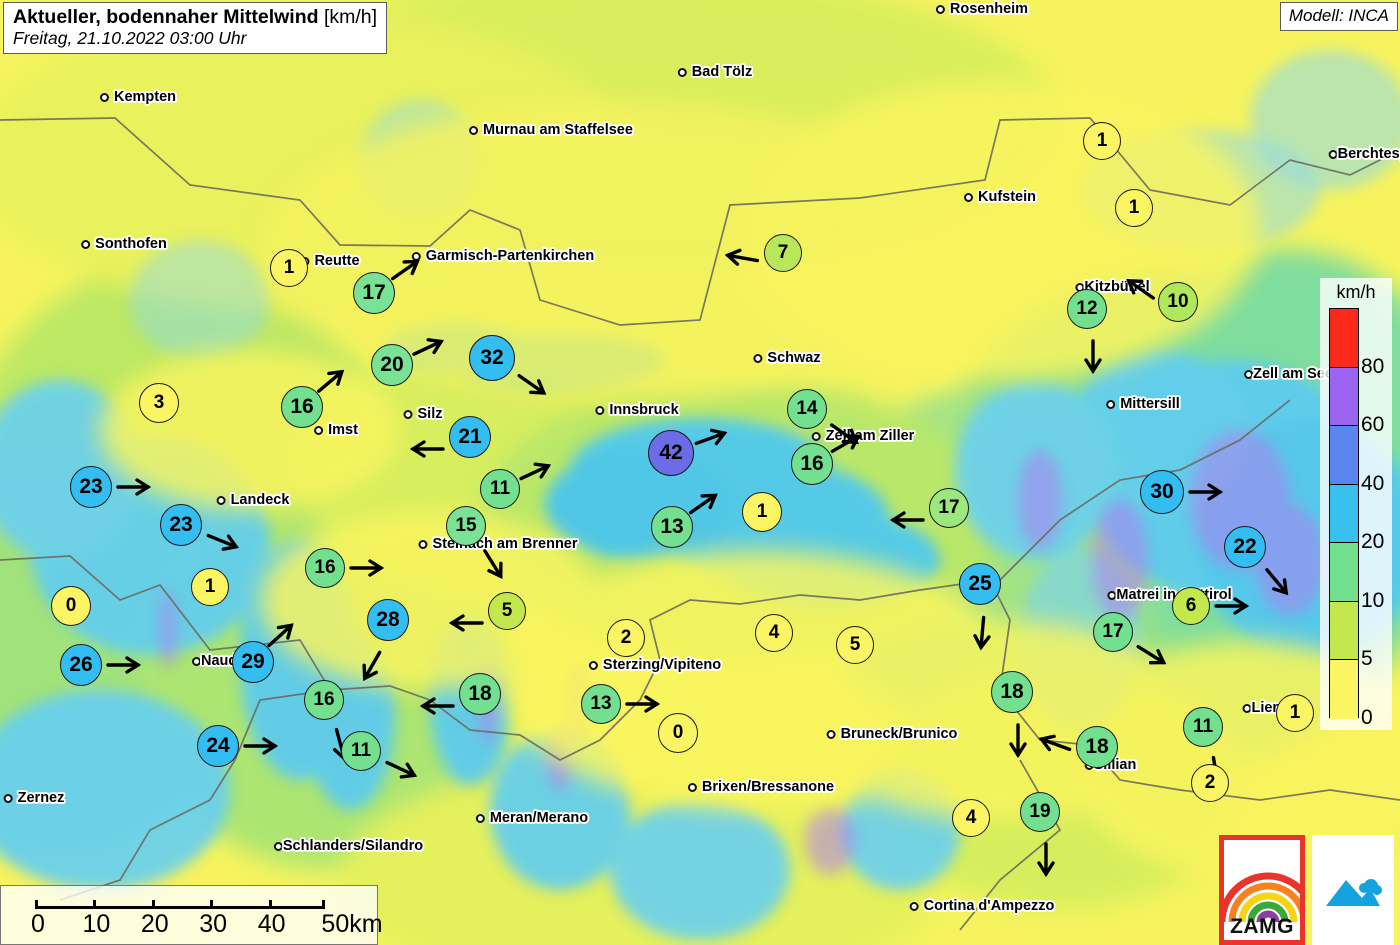 The width and height of the screenshot is (1400, 945). I want to click on city-label: Cortina d'Ampezzo, so click(989, 906).